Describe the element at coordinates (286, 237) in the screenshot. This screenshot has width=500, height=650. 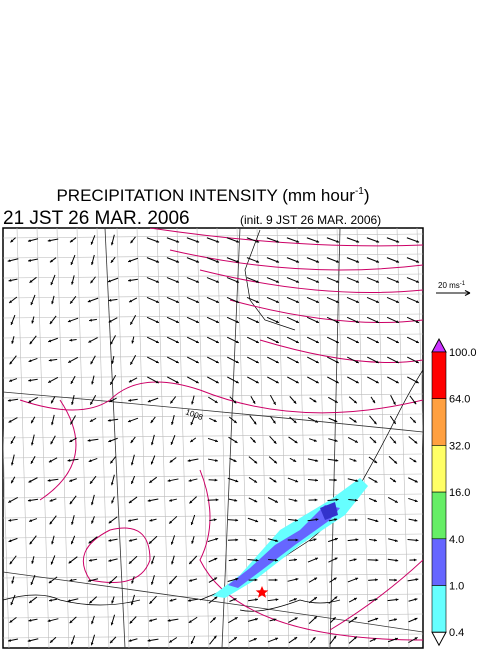
I see `isobar` at that location.